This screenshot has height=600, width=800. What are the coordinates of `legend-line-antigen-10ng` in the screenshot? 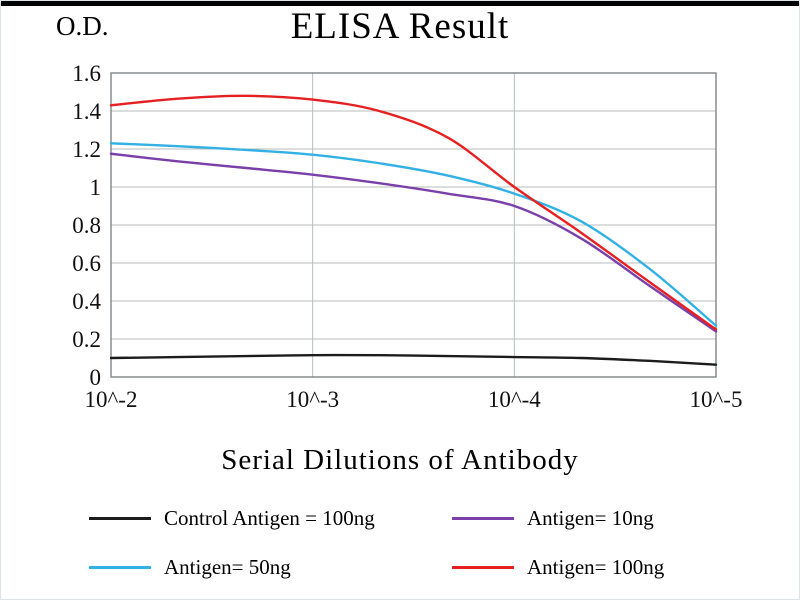 It's located at (483, 518).